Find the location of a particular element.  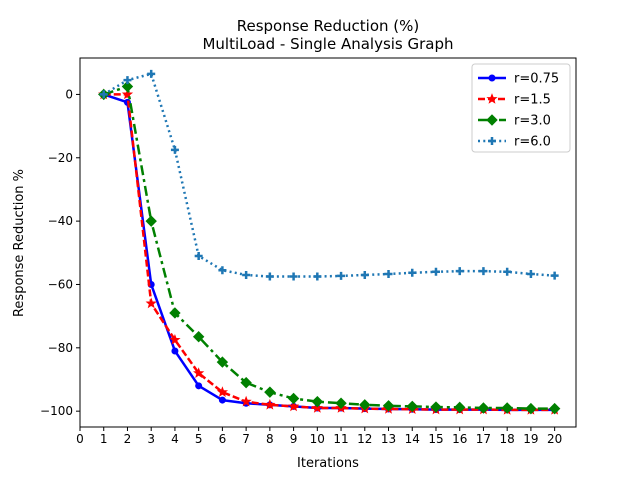

x-axis-label: Iterations is located at coordinates (328, 463).